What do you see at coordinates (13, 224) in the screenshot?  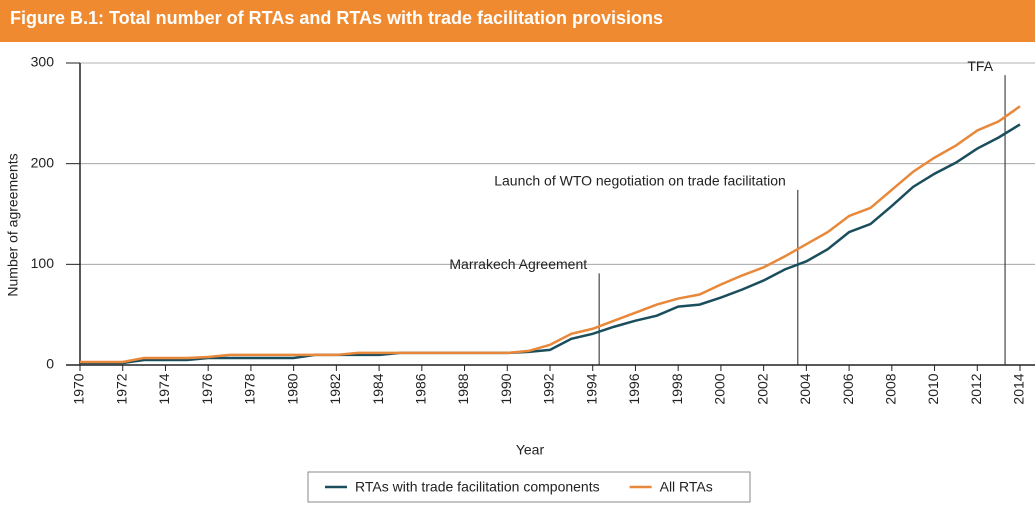 I see `y-axis-label: Number of agreements` at bounding box center [13, 224].